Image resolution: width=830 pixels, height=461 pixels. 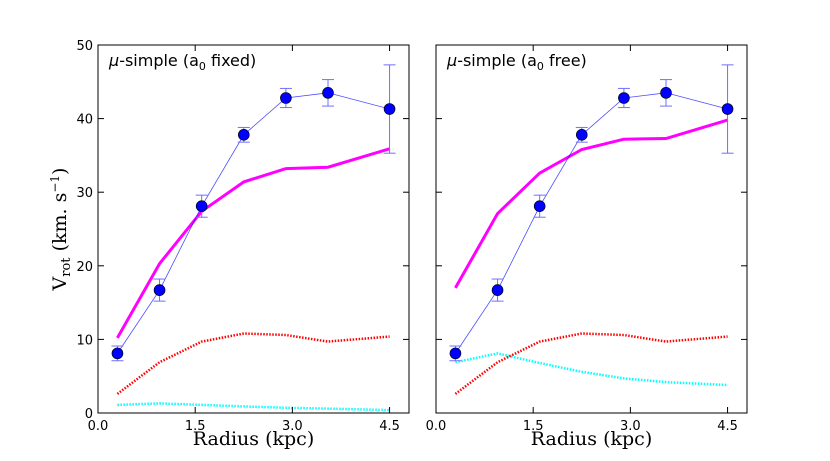 What do you see at coordinates (84, 267) in the screenshot?
I see `y-tick-label: 20` at bounding box center [84, 267].